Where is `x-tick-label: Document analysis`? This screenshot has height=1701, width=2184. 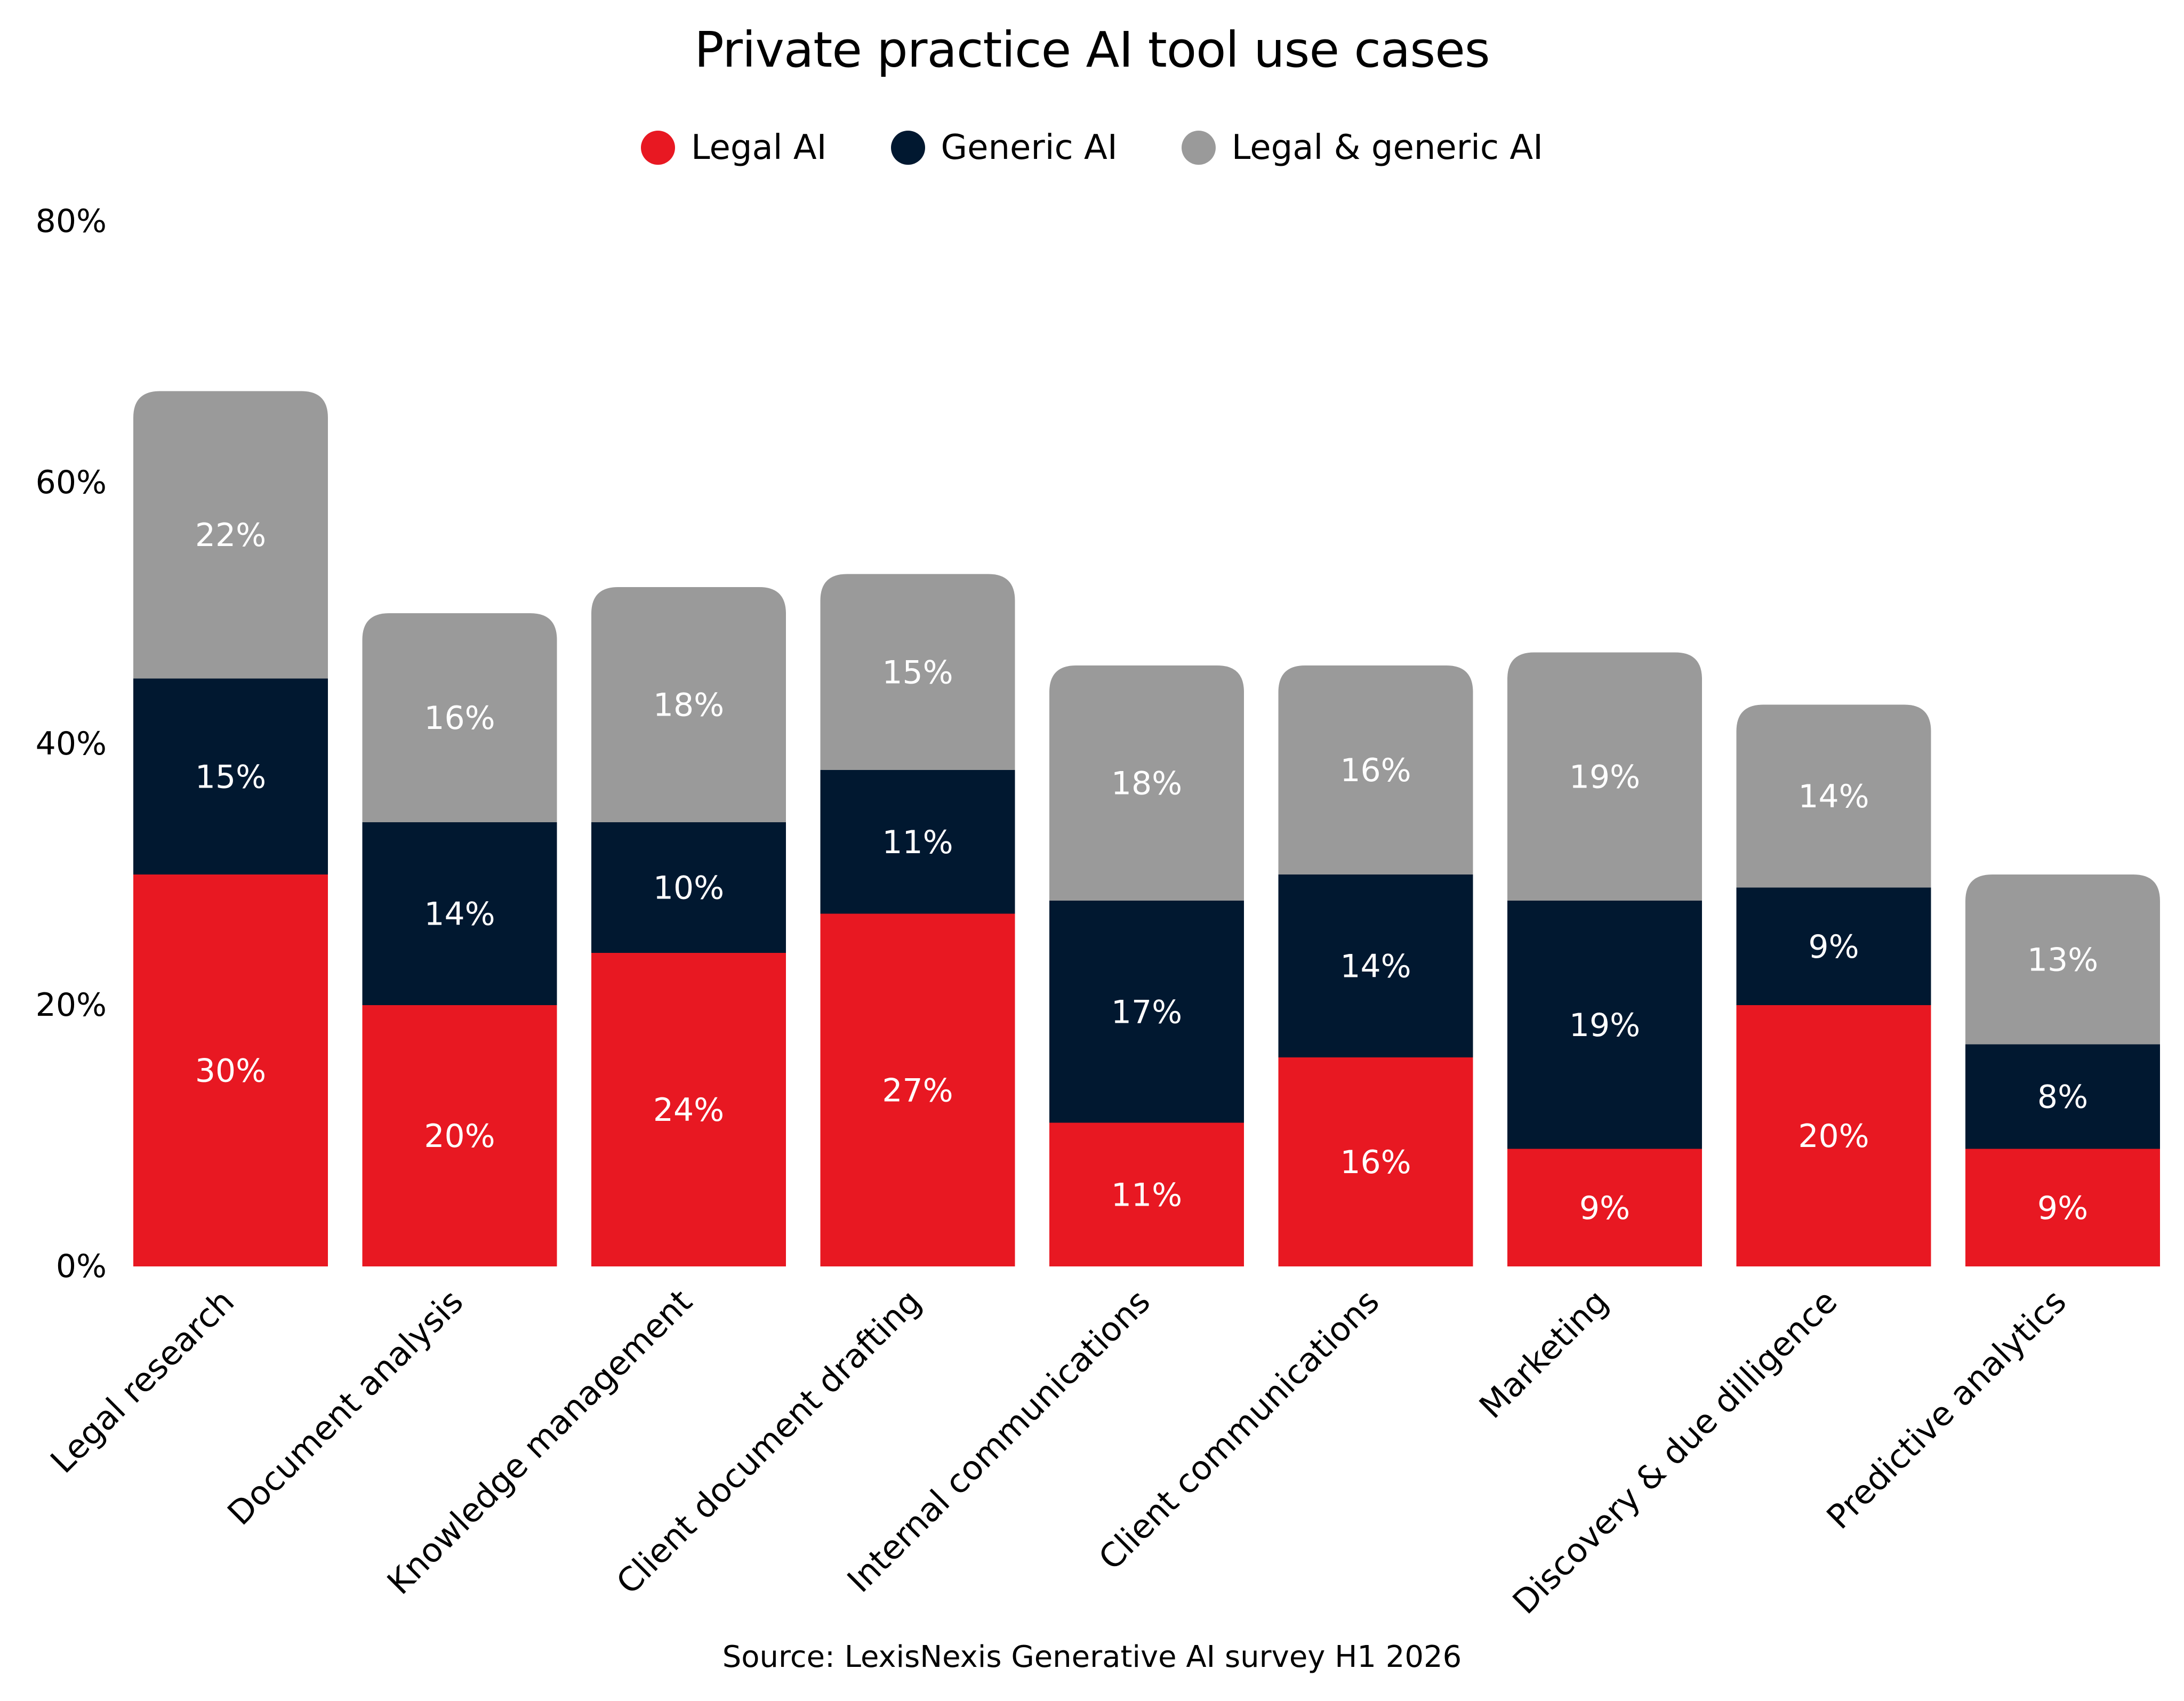
x-tick-label: Document analysis is located at coordinates (345, 1407).